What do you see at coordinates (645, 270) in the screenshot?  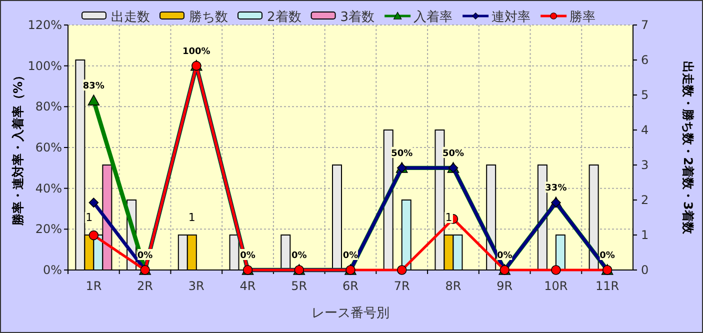 I see `y2-tick-label: 0` at bounding box center [645, 270].